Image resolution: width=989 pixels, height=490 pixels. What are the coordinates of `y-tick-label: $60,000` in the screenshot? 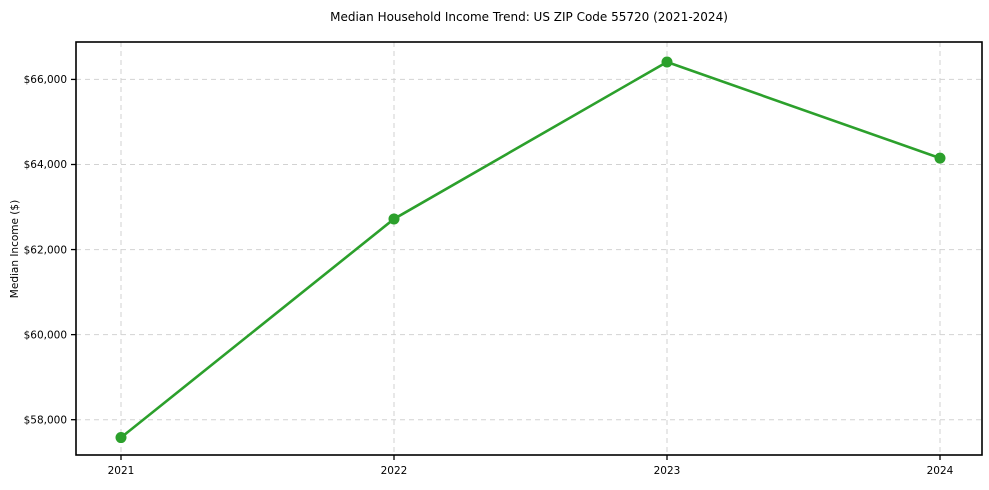 It's located at (45, 335).